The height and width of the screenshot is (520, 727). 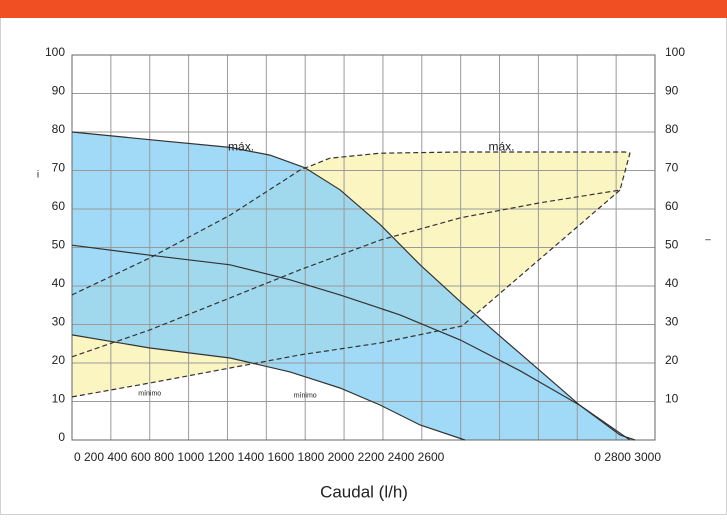 What do you see at coordinates (59, 399) in the screenshot?
I see `y-tick-label: 10` at bounding box center [59, 399].